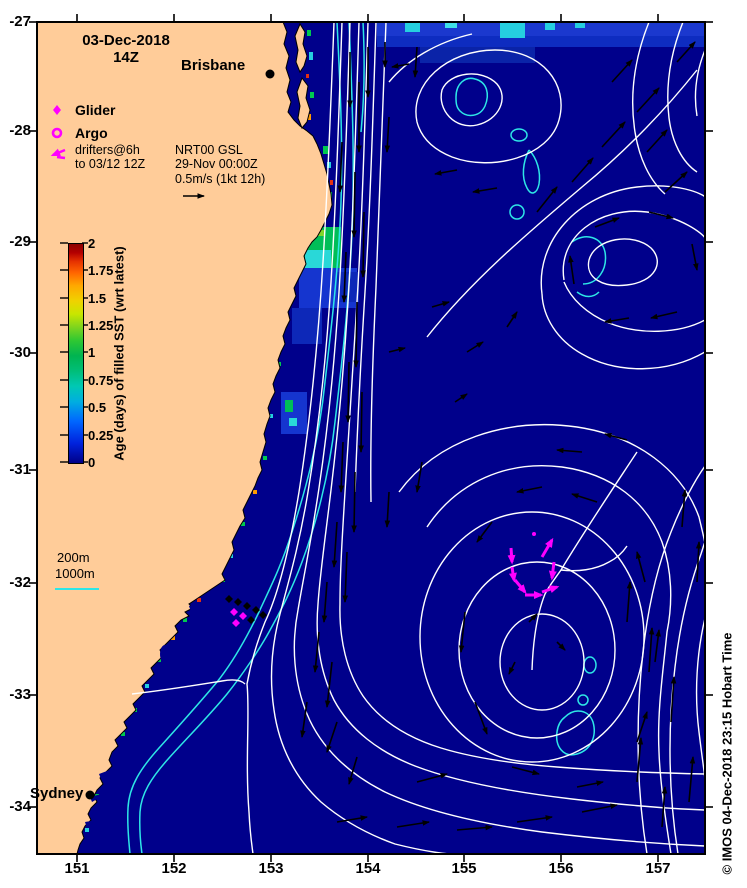 The width and height of the screenshot is (747, 888). I want to click on colorbar-tick-05: 0.5, so click(97, 407).